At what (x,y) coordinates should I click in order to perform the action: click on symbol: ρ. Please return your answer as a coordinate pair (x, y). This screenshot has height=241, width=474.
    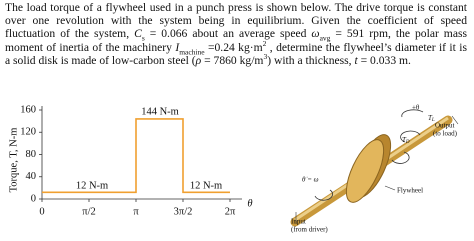
    Looking at the image, I should click on (198, 60).